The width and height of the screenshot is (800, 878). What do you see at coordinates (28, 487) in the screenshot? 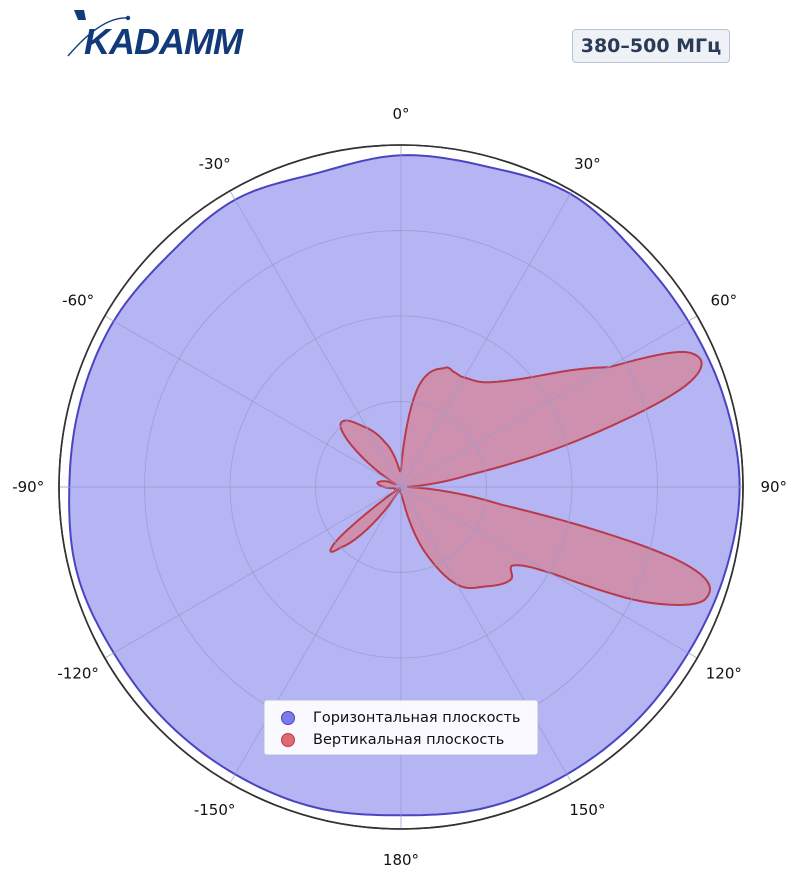
I see `angle-label: -90°` at bounding box center [28, 487].